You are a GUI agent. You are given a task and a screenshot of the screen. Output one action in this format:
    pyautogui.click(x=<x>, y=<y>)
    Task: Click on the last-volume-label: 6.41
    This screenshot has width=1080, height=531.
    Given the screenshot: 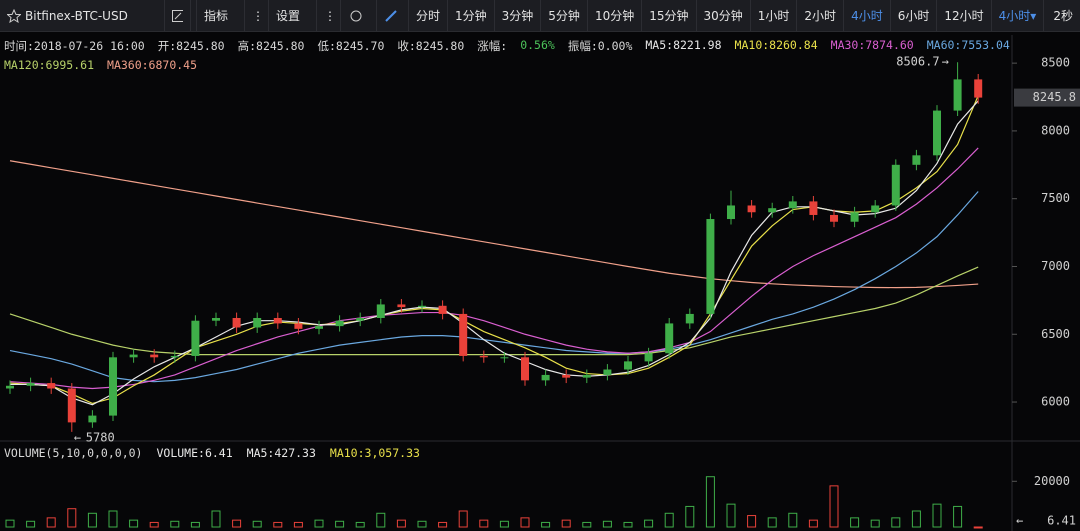 What is the action you would take?
    pyautogui.click(x=1061, y=521)
    